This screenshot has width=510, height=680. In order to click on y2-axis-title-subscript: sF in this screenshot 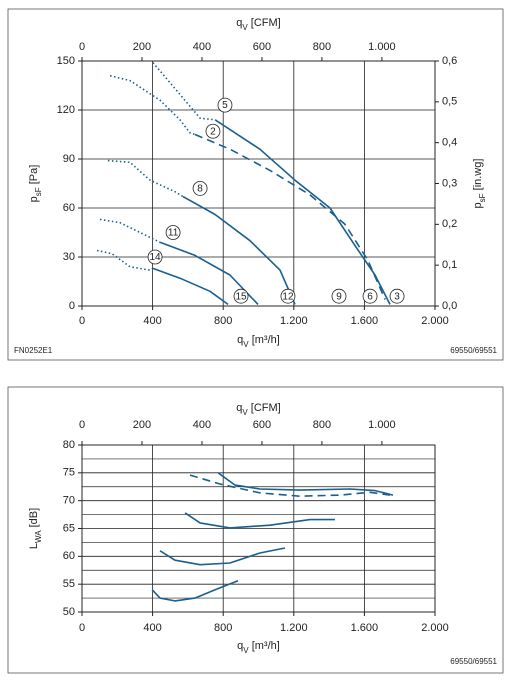, I will do `click(482, 197)`.